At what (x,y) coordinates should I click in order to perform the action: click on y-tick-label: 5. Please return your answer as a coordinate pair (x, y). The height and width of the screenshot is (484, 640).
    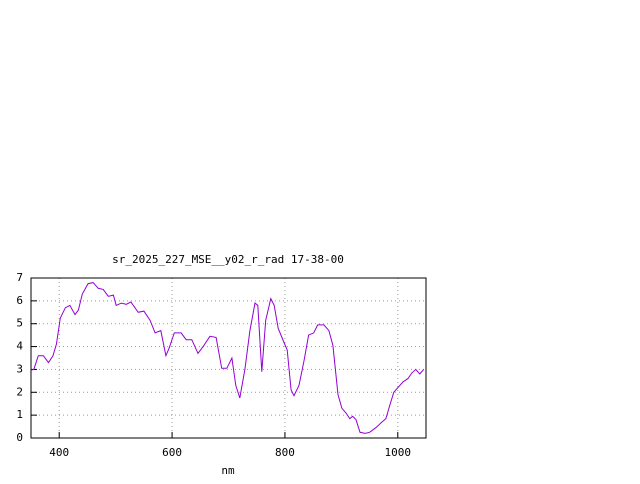
    Looking at the image, I should click on (19, 323).